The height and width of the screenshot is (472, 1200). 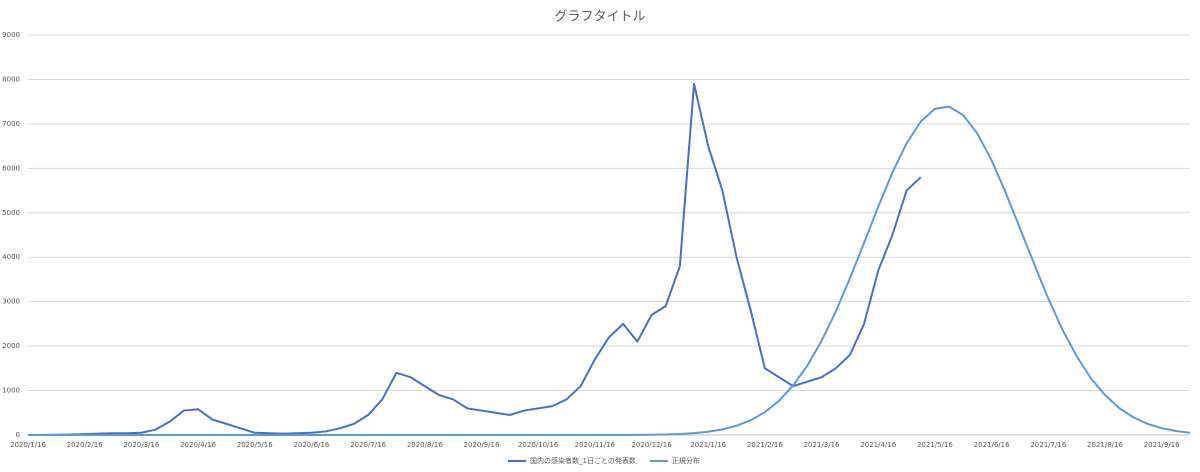 I want to click on x-tick-label: 2020/7/16, so click(x=368, y=445).